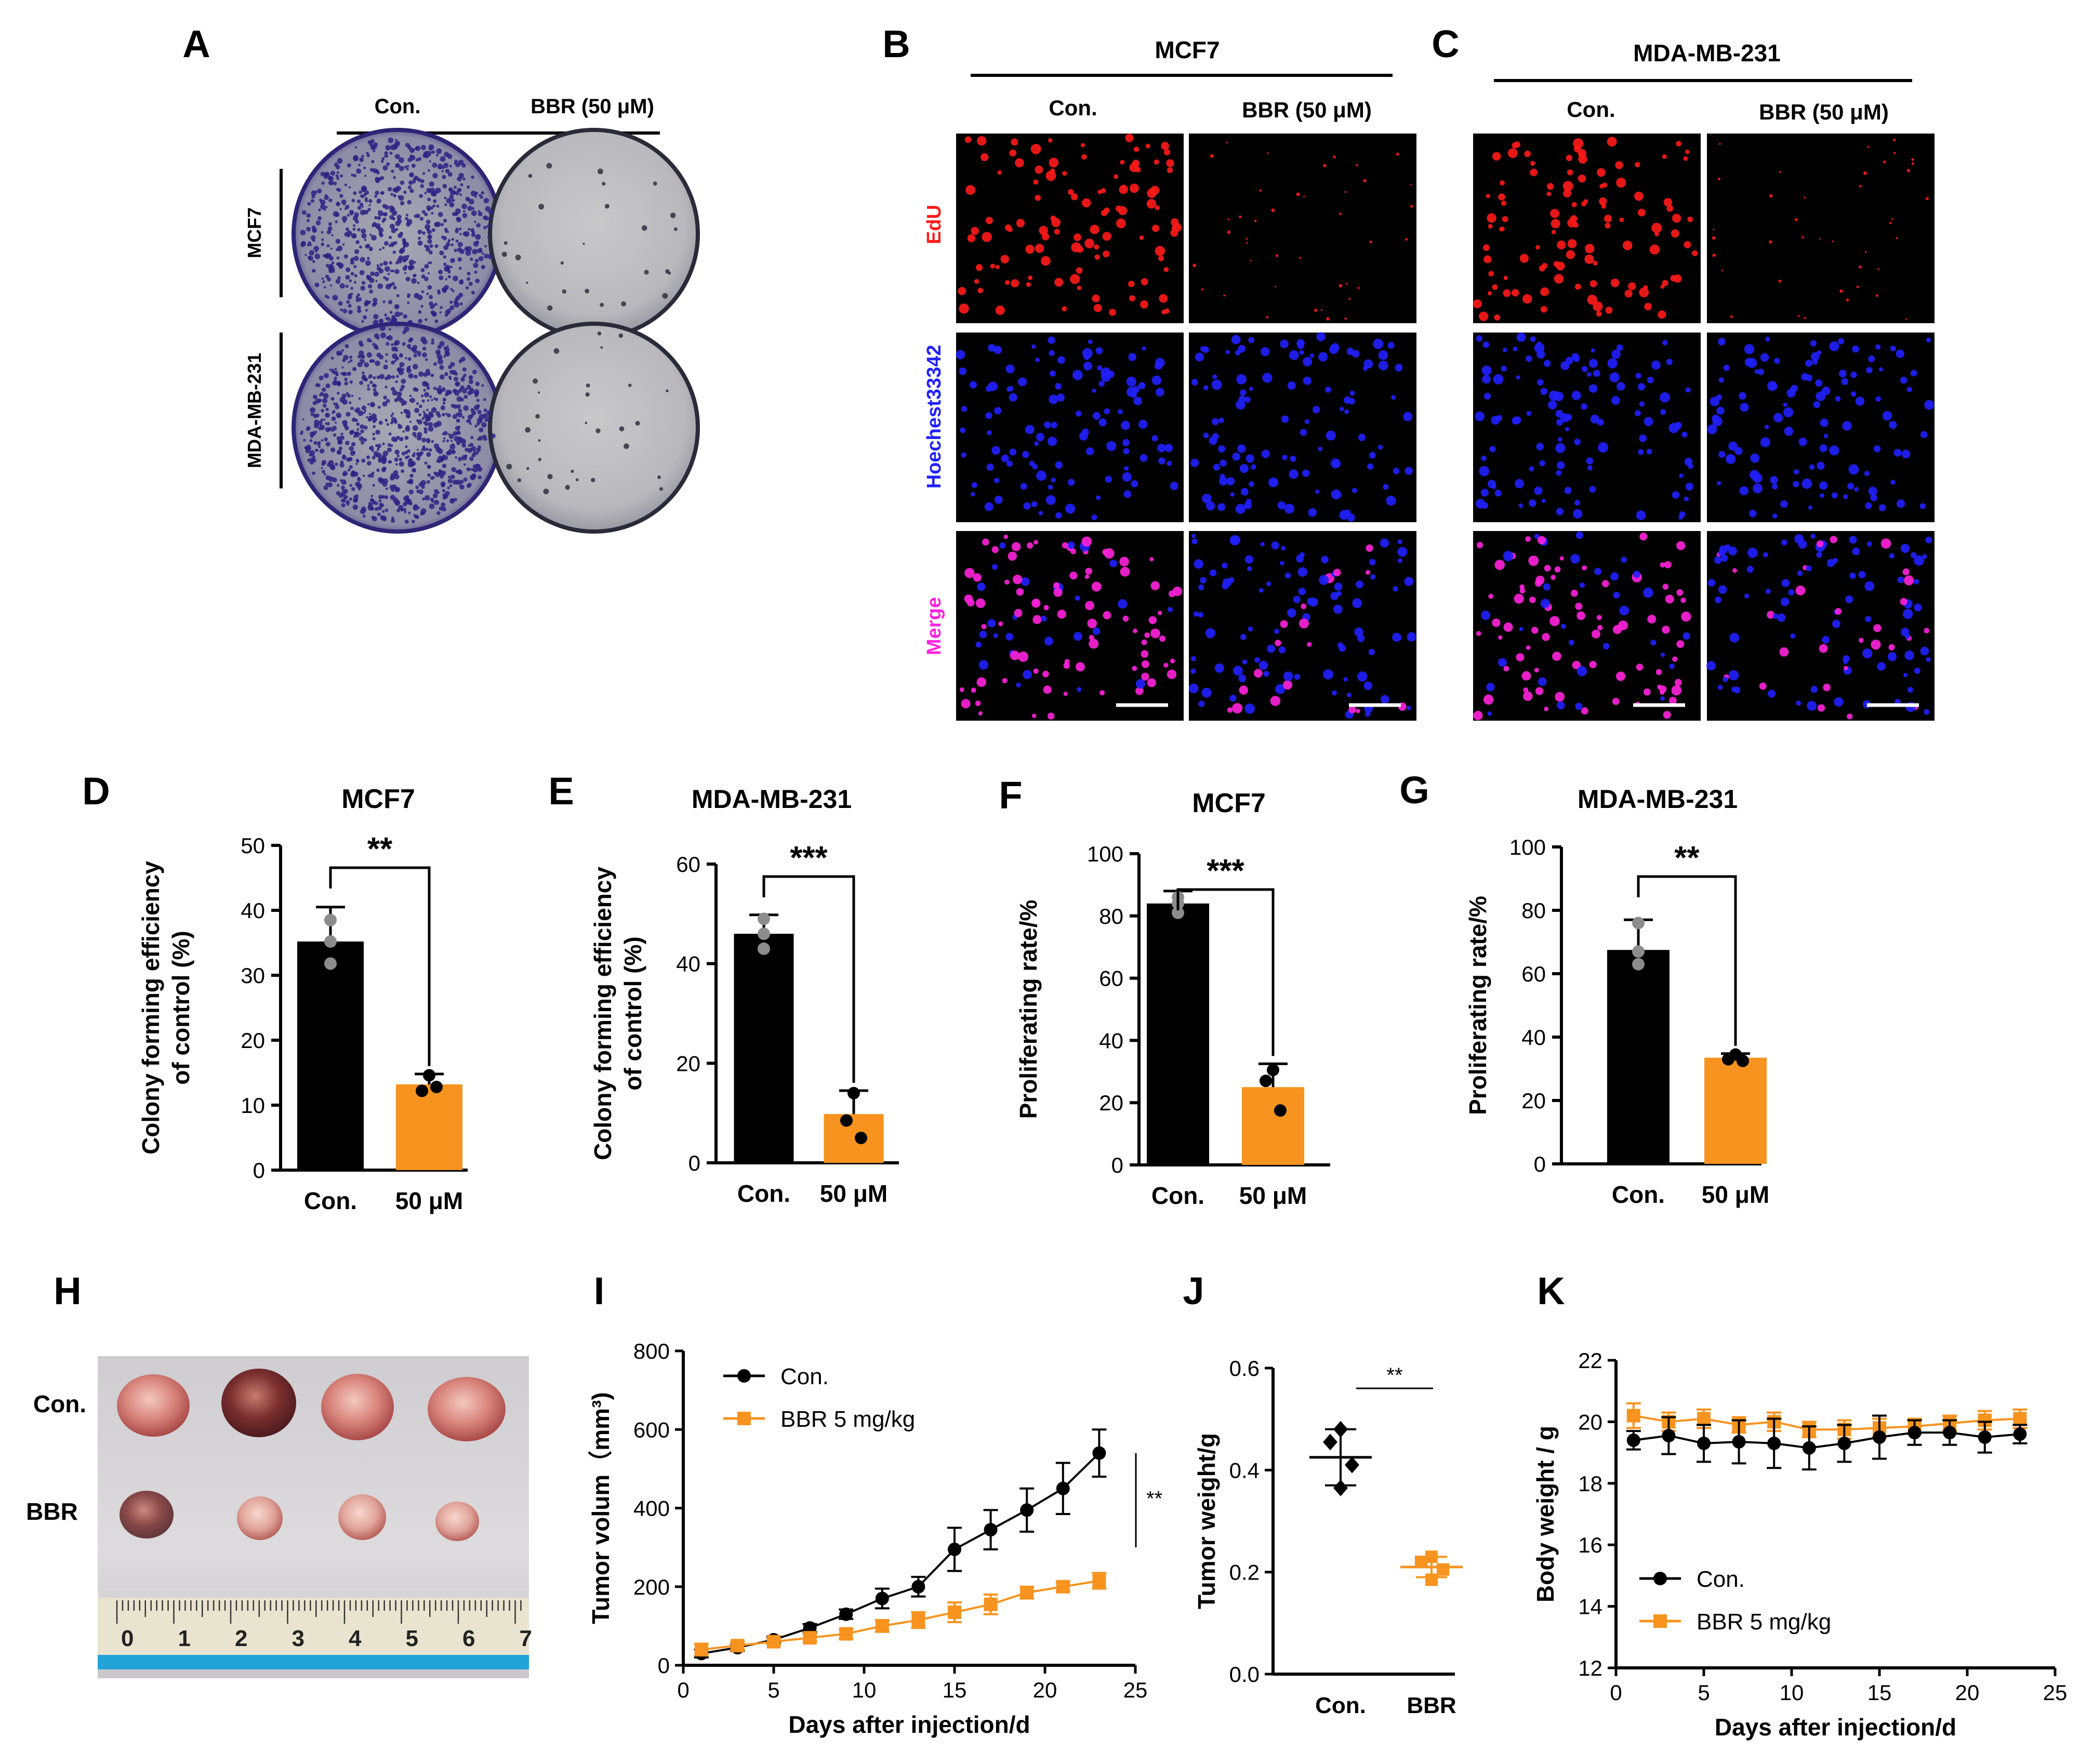 The width and height of the screenshot is (2080, 1764). What do you see at coordinates (1280, 1111) in the screenshot?
I see `data-point` at bounding box center [1280, 1111].